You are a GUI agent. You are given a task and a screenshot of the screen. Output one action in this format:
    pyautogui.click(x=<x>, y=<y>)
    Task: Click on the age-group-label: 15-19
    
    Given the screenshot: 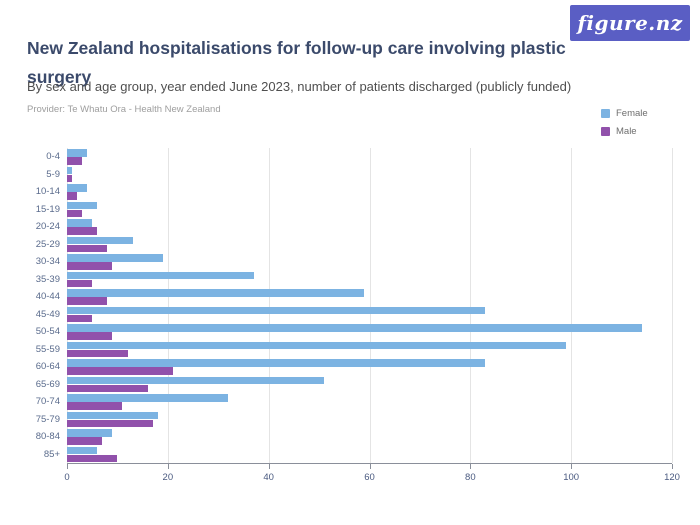 What is the action you would take?
    pyautogui.click(x=47, y=209)
    